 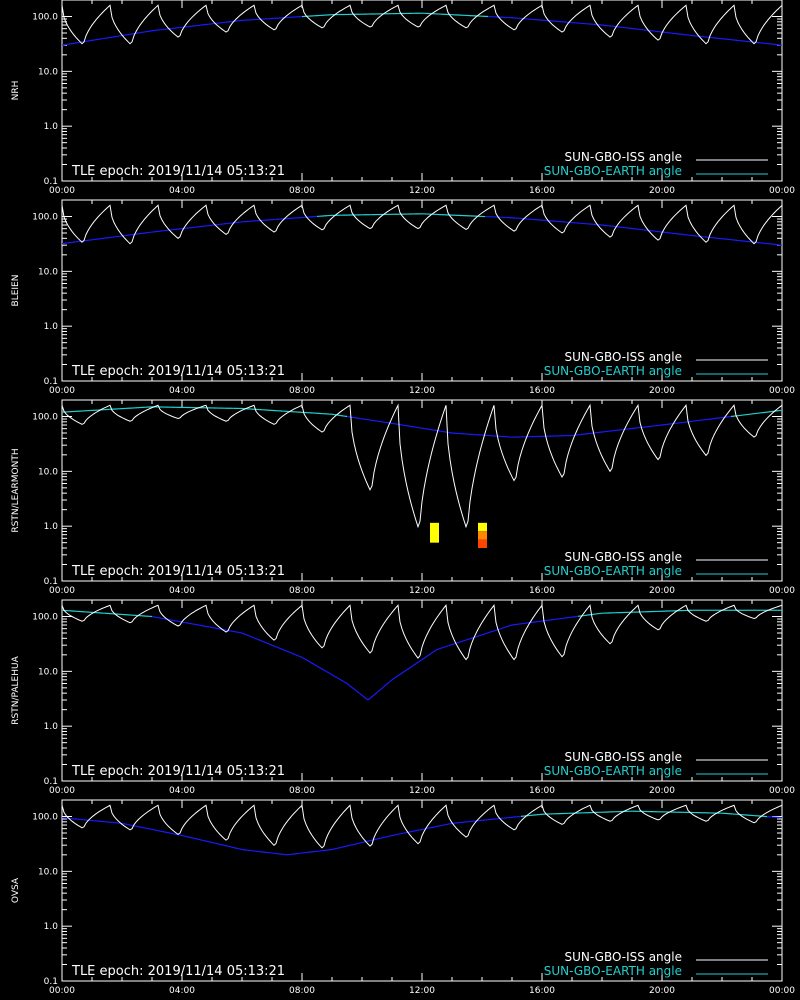 I want to click on legend-iss-label: SUN-GBO-ISS angle, so click(x=623, y=357).